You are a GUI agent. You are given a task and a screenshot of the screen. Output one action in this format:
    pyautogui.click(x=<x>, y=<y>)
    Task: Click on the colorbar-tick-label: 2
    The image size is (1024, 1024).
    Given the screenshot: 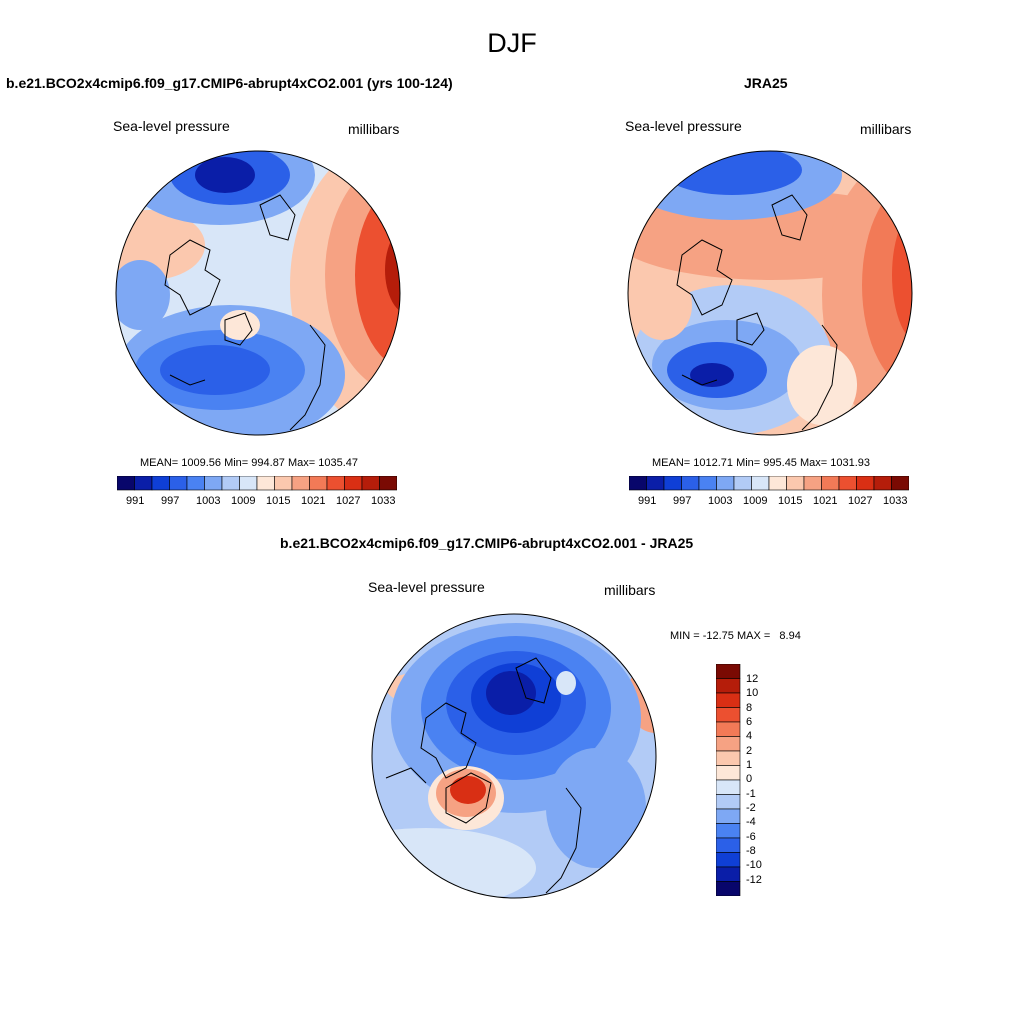 What is the action you would take?
    pyautogui.click(x=749, y=751)
    